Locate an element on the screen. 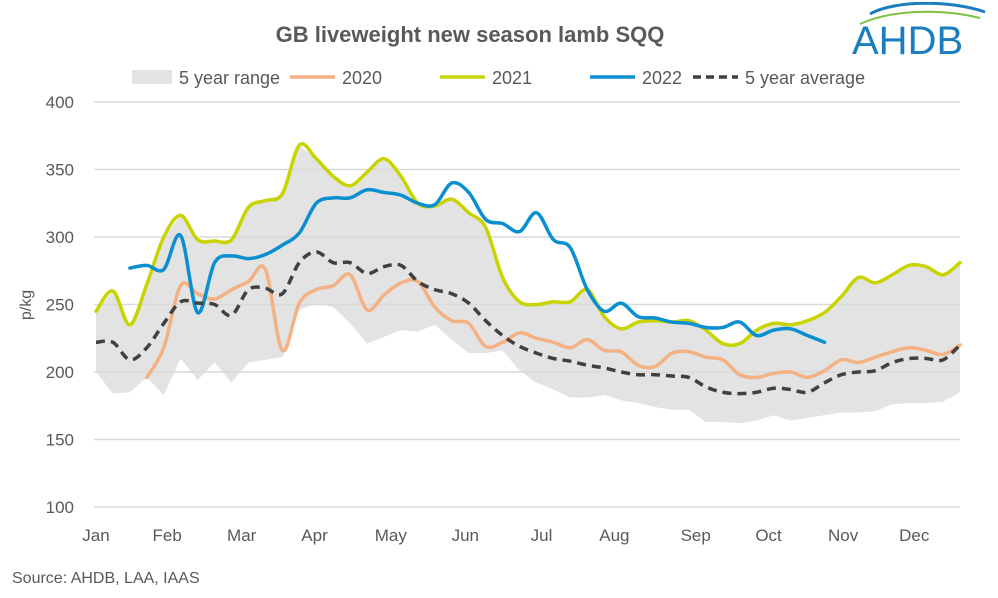 The width and height of the screenshot is (998, 598). legend-label: 2021 is located at coordinates (512, 78).